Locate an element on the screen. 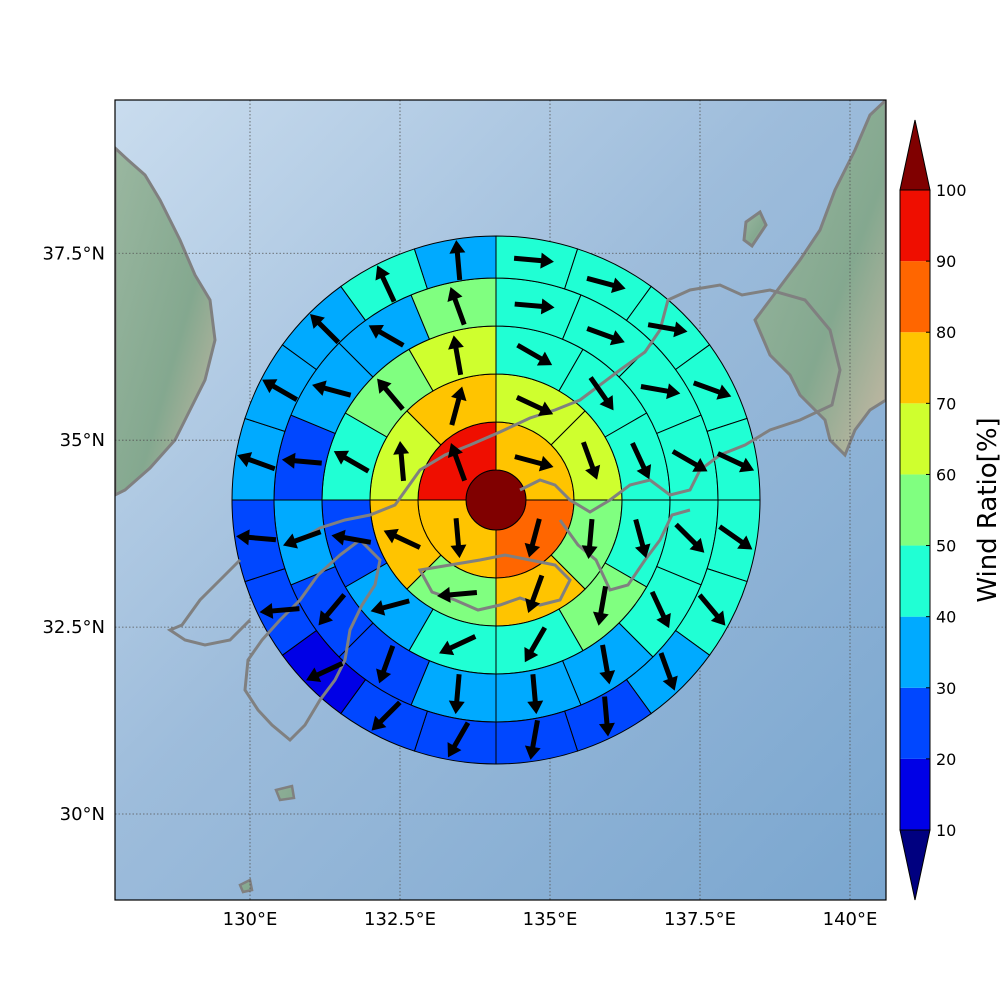 The height and width of the screenshot is (1000, 1000). x-axis-tick-labels: 130°E 132.5°E 135°E 137.5°E 140°E is located at coordinates (550, 919).